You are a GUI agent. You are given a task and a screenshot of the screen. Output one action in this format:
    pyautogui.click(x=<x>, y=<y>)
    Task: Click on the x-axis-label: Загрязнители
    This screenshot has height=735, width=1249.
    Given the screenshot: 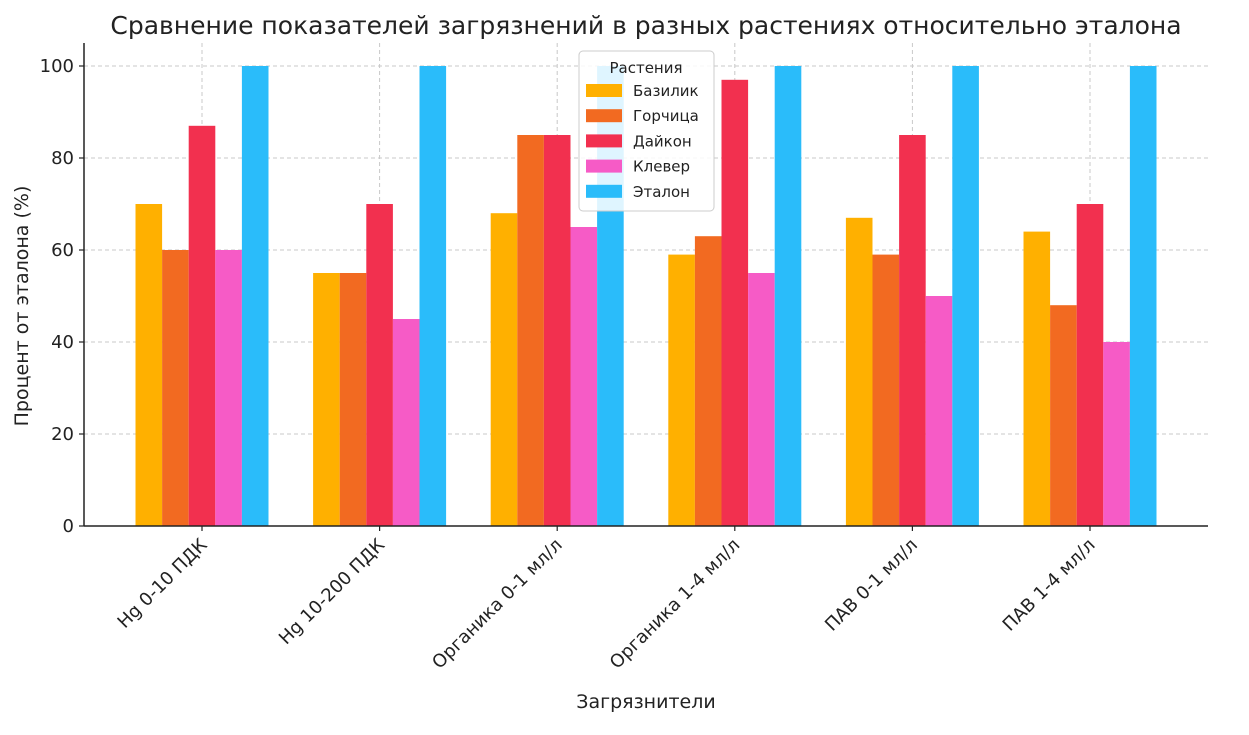 What is the action you would take?
    pyautogui.click(x=645, y=702)
    